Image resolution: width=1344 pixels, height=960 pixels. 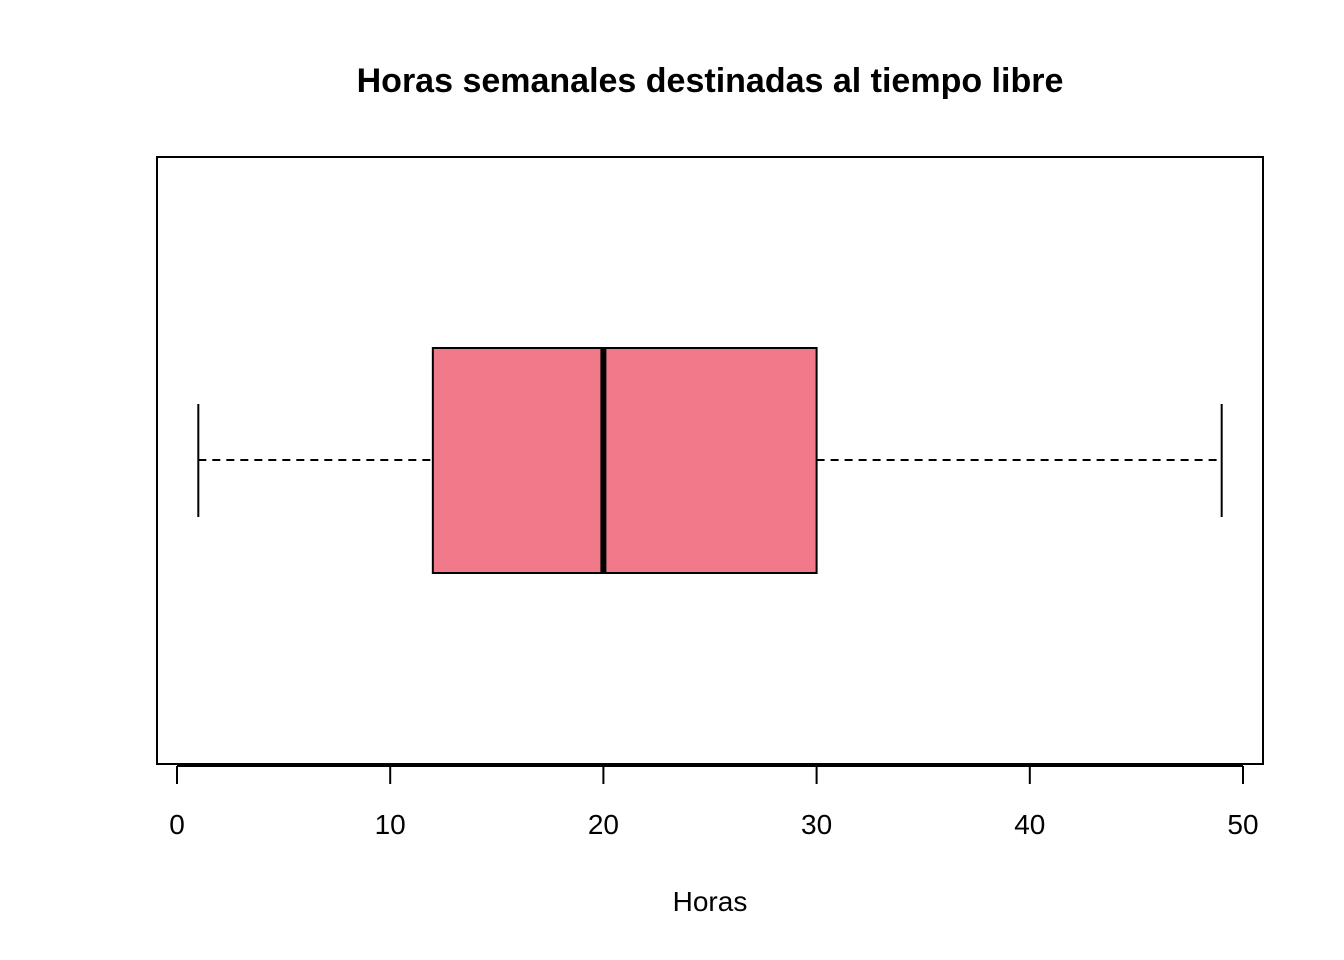 What do you see at coordinates (816, 824) in the screenshot?
I see `x-tick-label: 30` at bounding box center [816, 824].